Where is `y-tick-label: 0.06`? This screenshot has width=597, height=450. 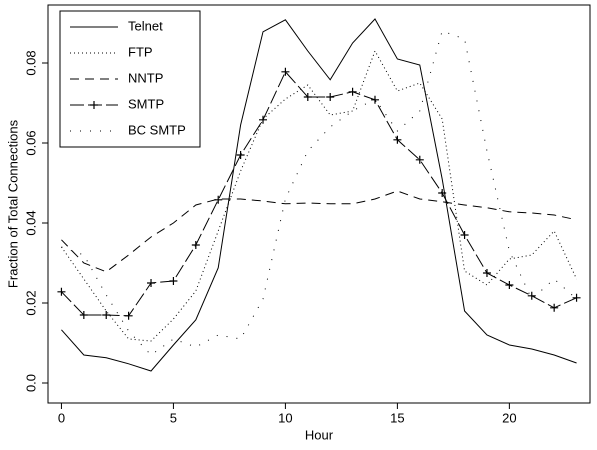 y-tick-label: 0.06 is located at coordinates (30, 142).